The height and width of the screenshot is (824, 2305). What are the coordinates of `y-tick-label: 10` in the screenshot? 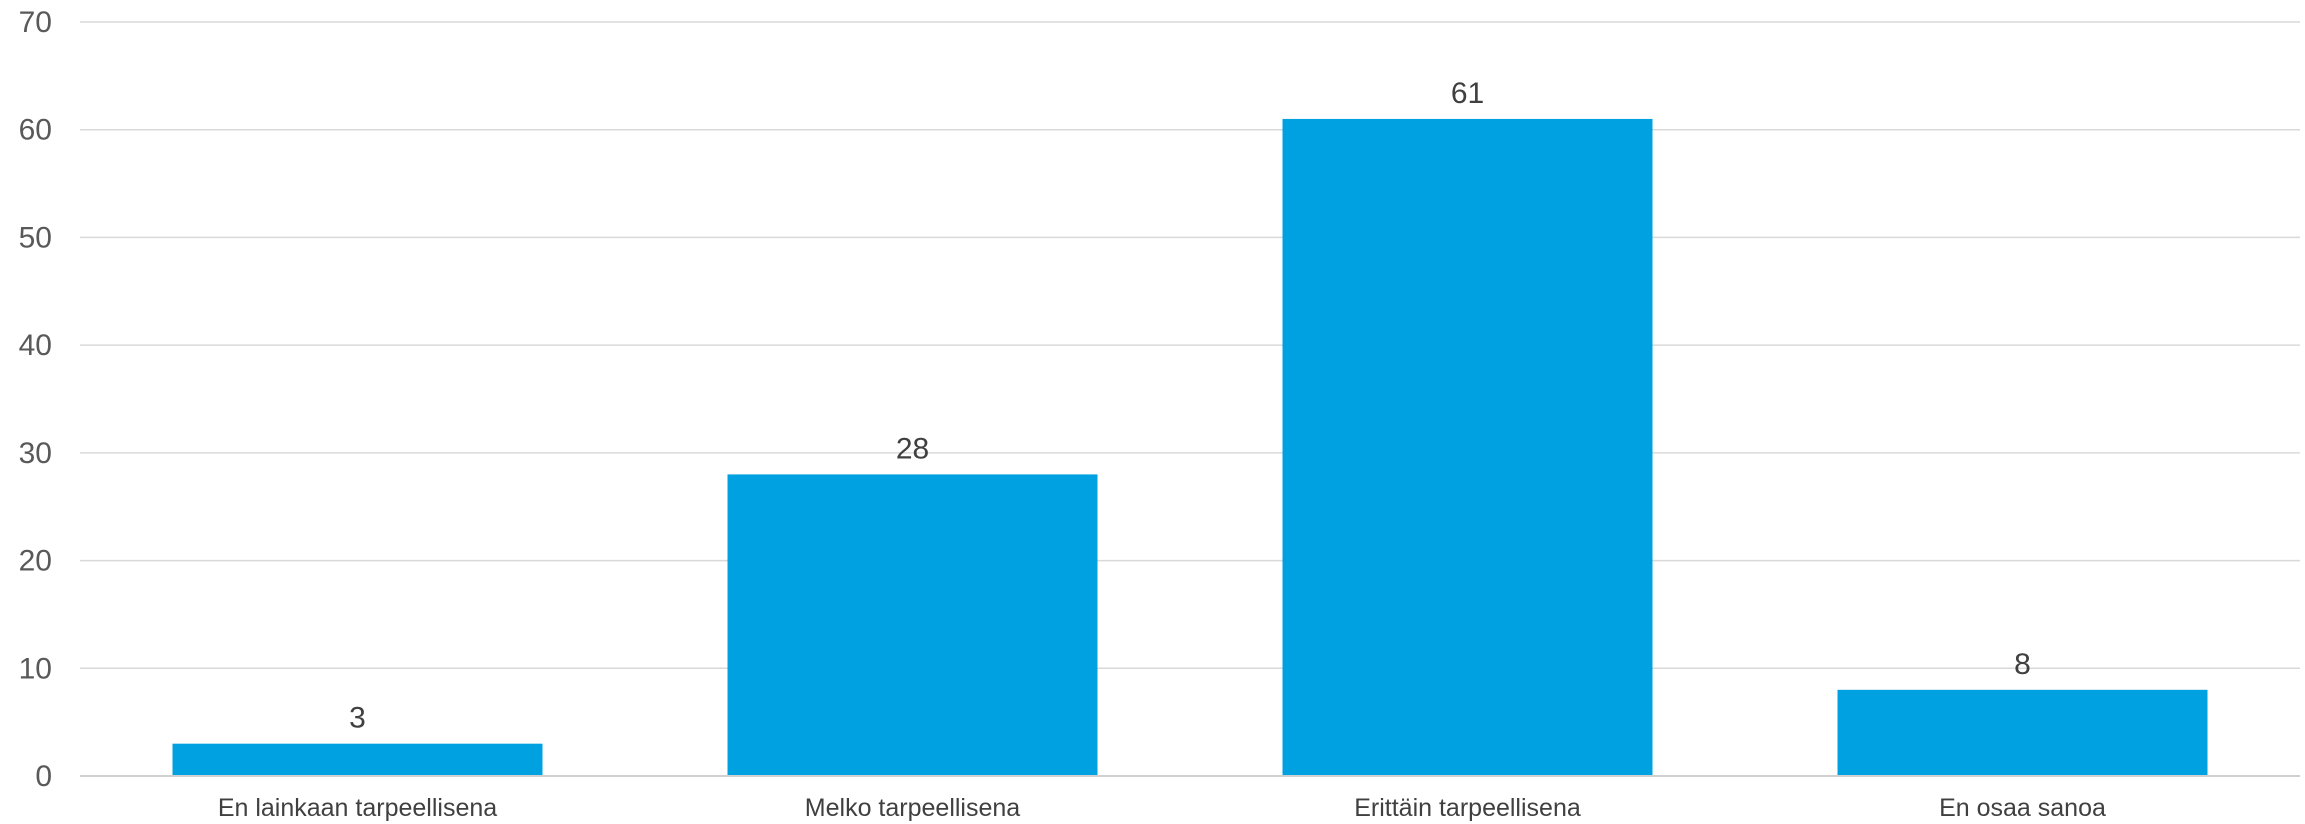 It's located at (35, 668).